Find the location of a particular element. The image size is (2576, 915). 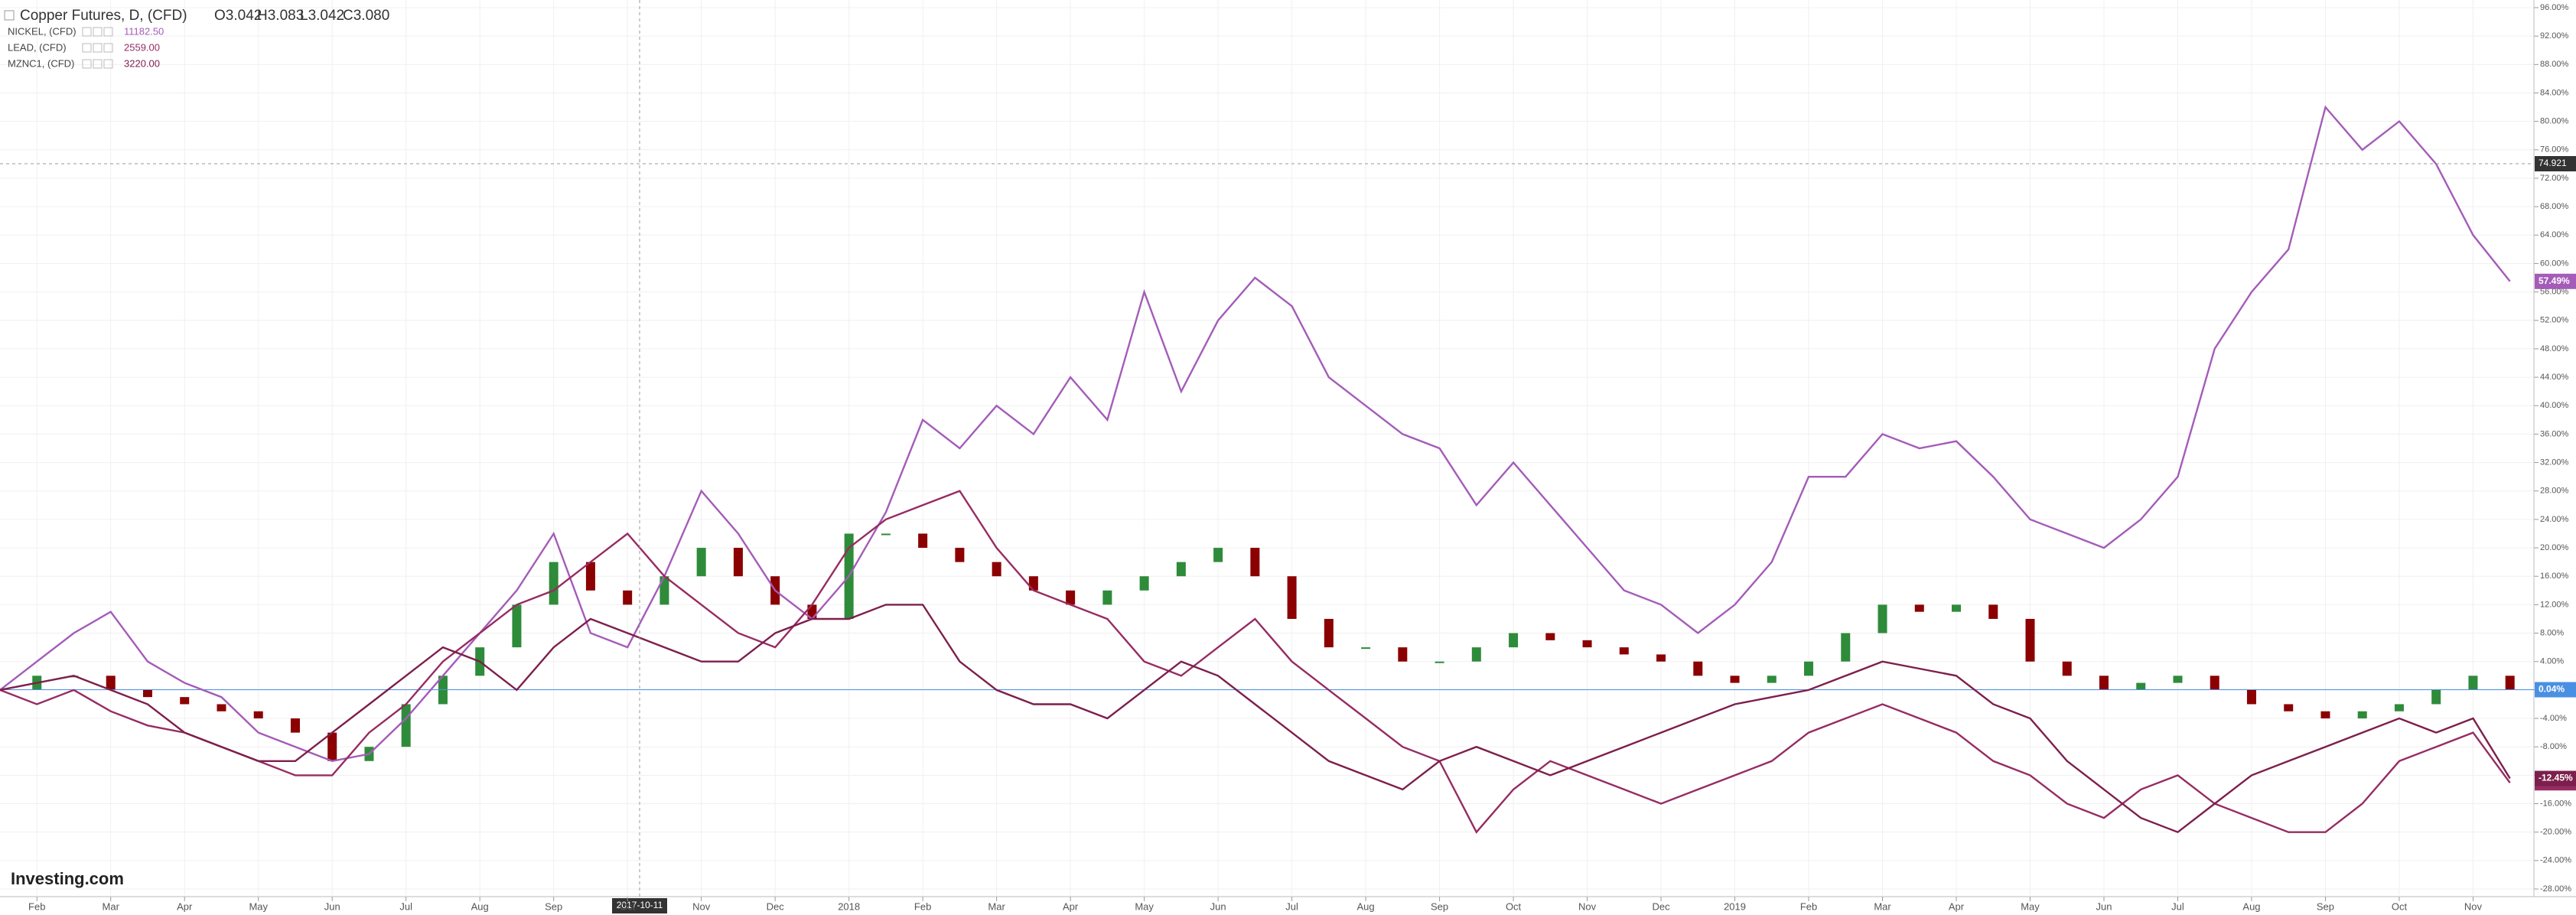

x-tick-label: Sep is located at coordinates (2326, 906).